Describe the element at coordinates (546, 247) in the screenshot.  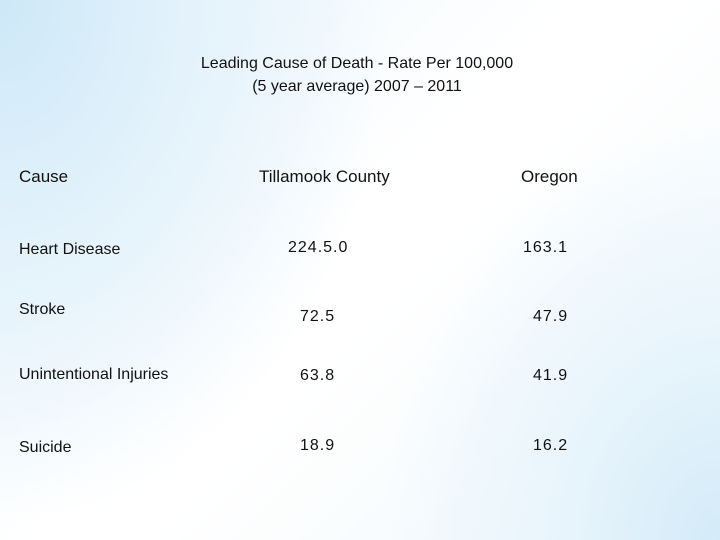
I see `row-heart-disease-oregon: 163.1` at that location.